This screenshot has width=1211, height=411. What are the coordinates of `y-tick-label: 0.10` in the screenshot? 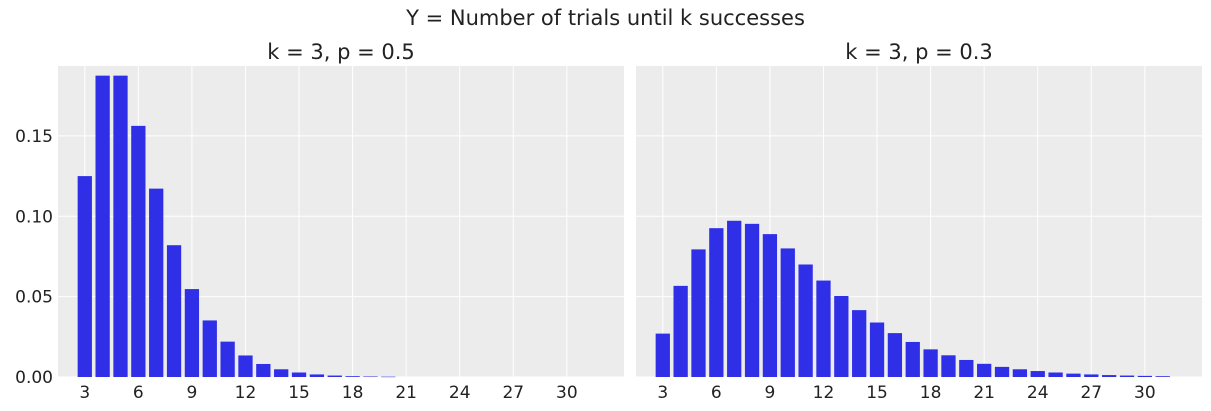 It's located at (34, 217).